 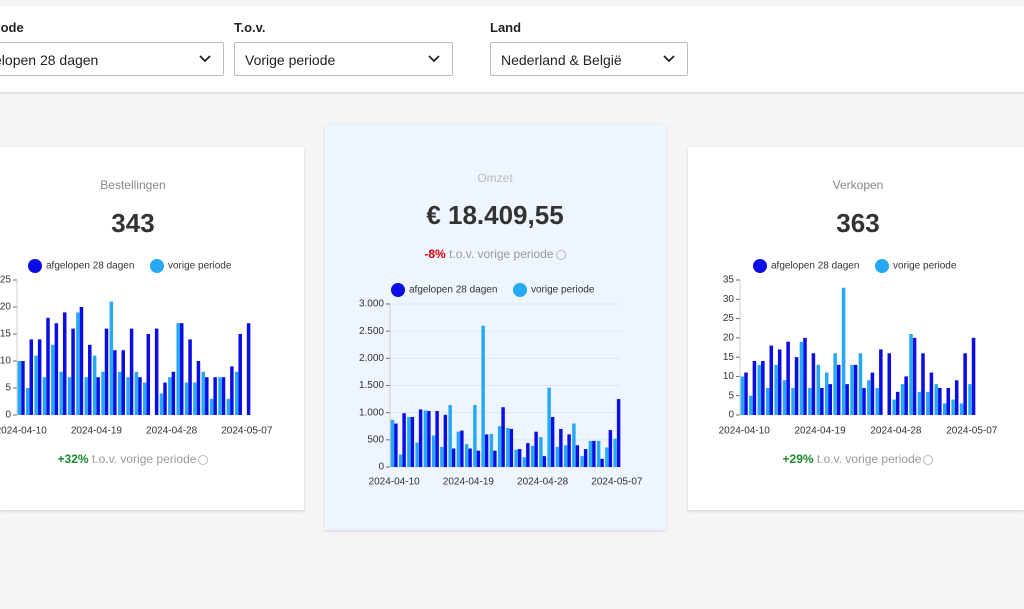 What do you see at coordinates (495, 178) in the screenshot?
I see `card-title: Omzet` at bounding box center [495, 178].